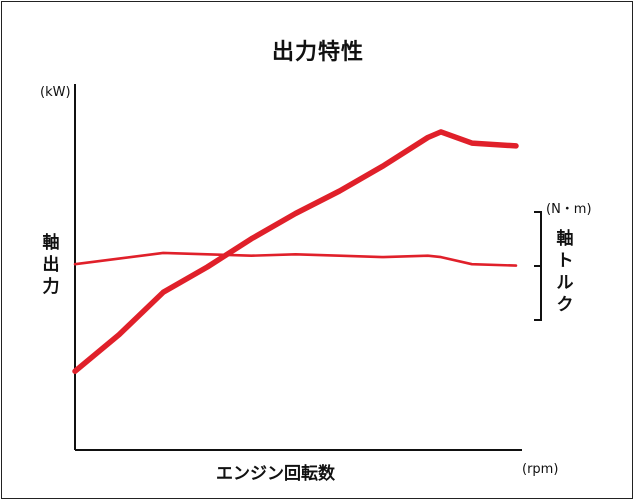  Describe the element at coordinates (55, 92) in the screenshot. I see `y-axis-unit: (kW)` at that location.